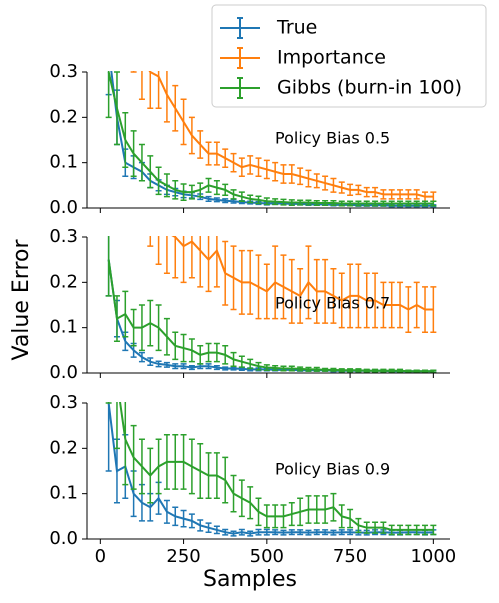  I want to click on annotation: Policy Bias 0.7, so click(332, 303).